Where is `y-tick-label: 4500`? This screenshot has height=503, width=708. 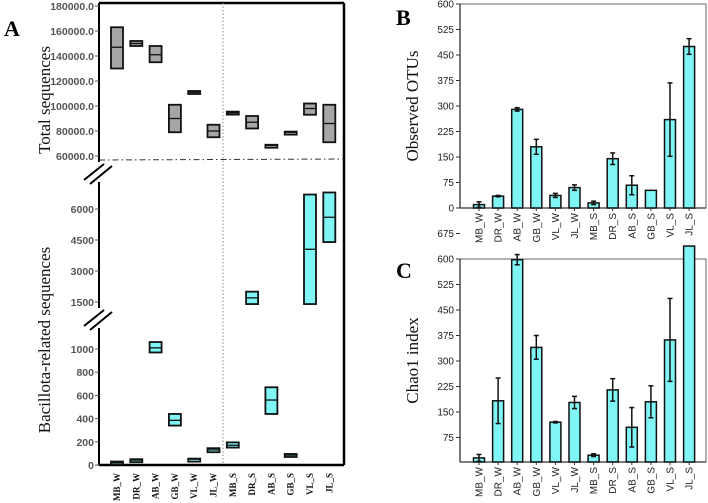
y-tick-label: 4500 is located at coordinates (83, 241).